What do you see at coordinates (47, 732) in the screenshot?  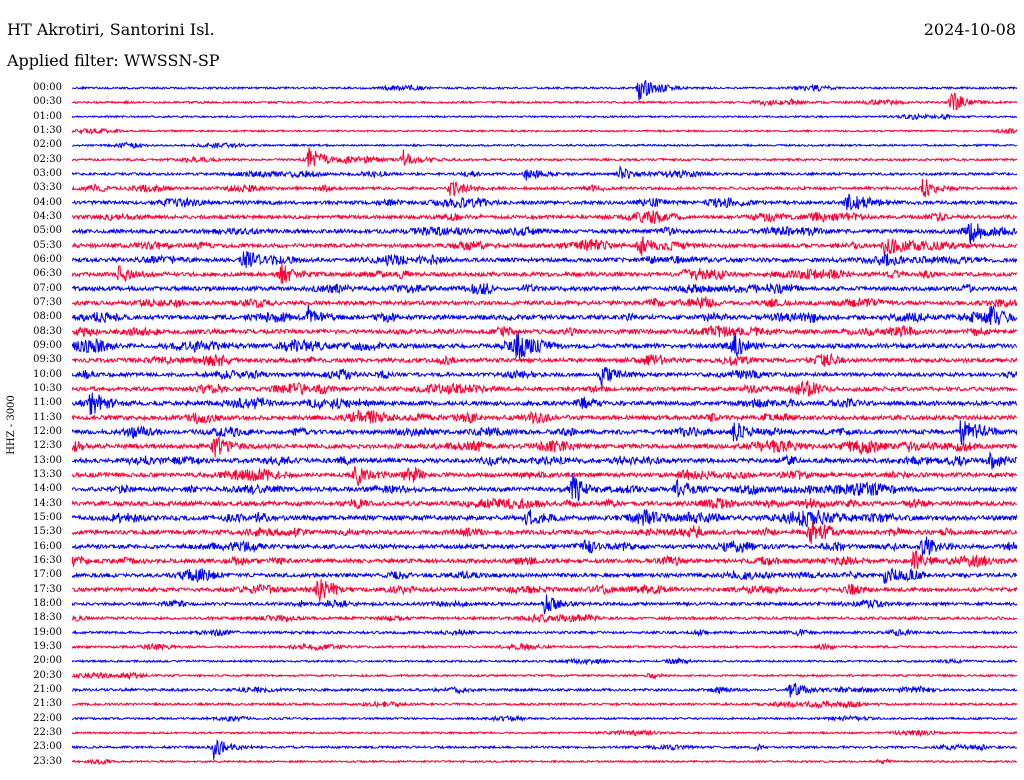 I see `time-label: 22:30` at bounding box center [47, 732].